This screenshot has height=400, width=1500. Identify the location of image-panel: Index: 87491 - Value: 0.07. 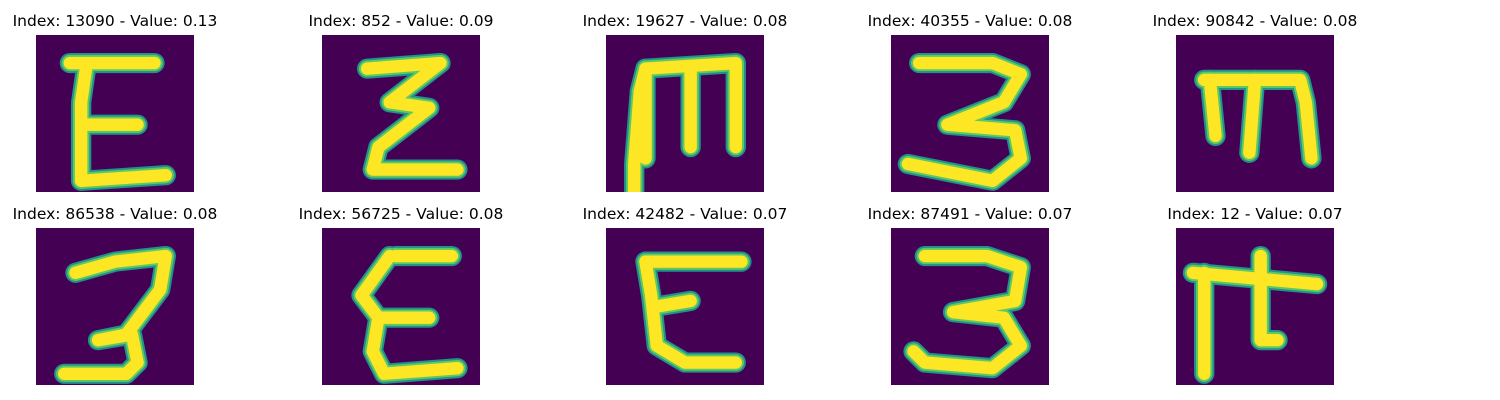
(970, 289).